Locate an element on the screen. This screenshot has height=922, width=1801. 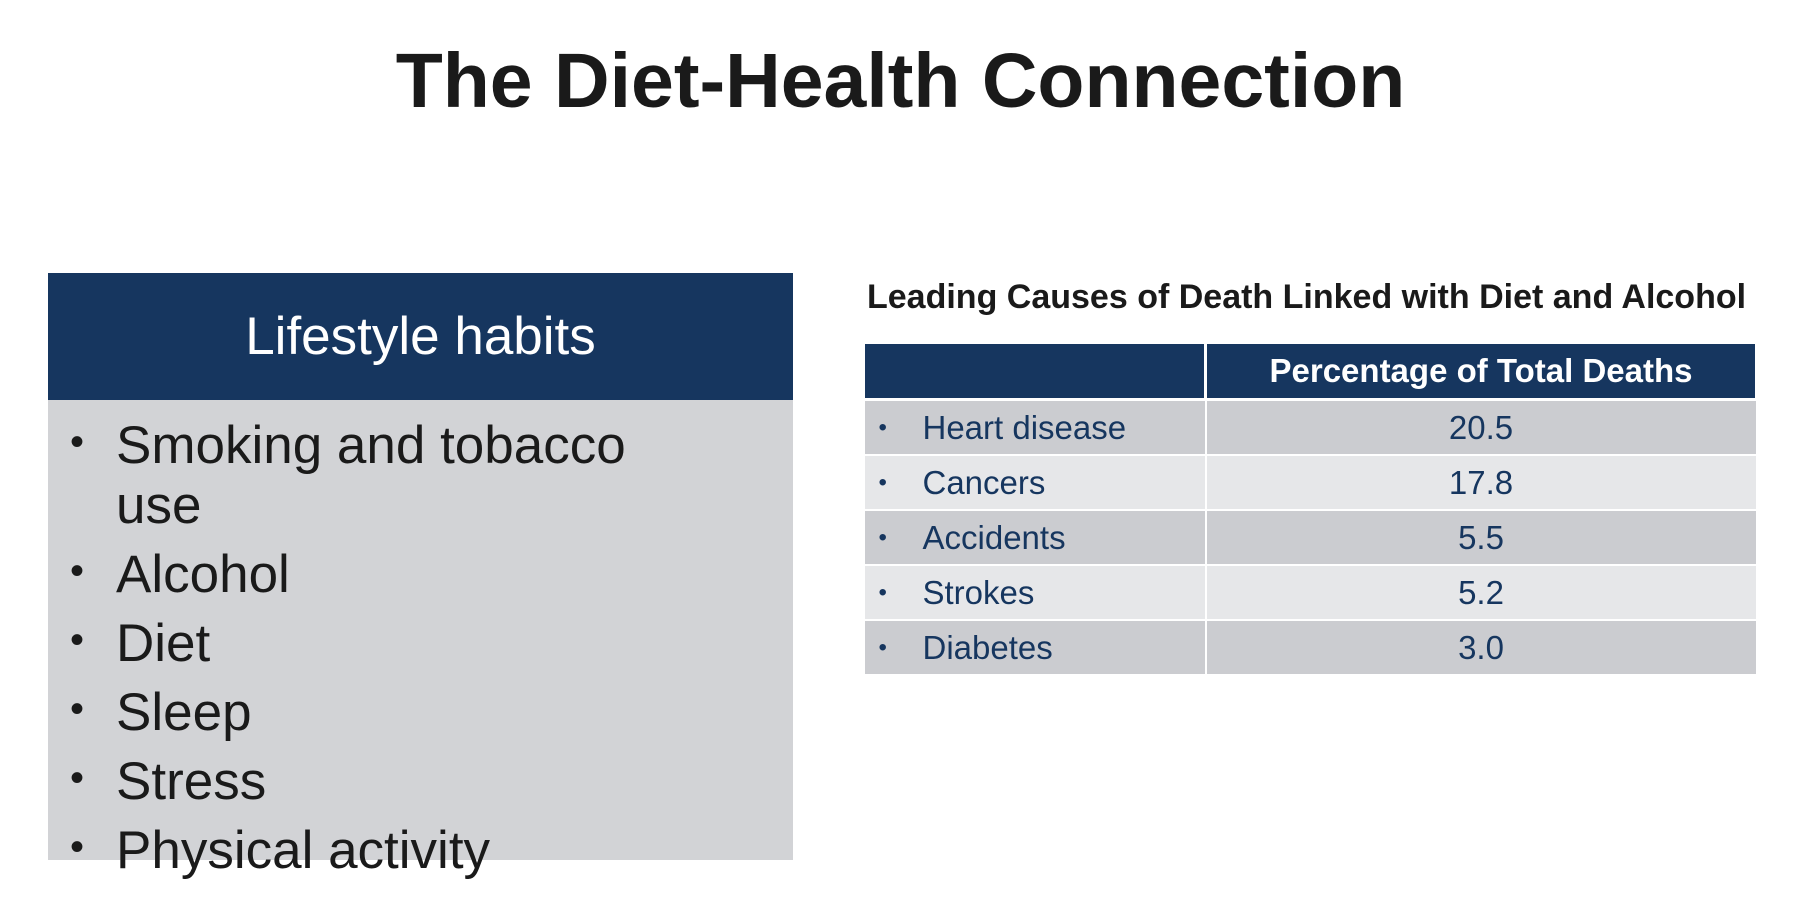
percentage-cell: 17.8 is located at coordinates (1481, 482).